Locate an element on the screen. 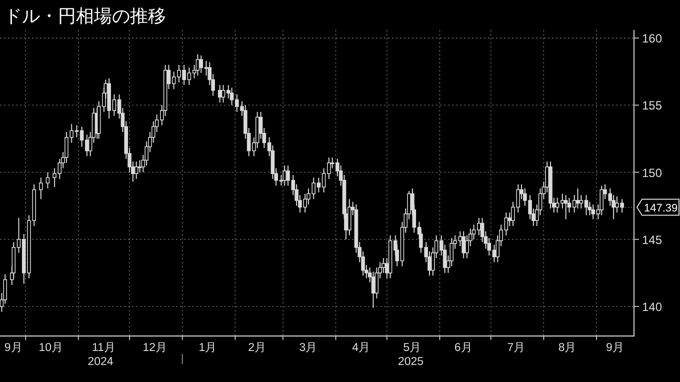  x2-tick-label: 2024 is located at coordinates (101, 362).